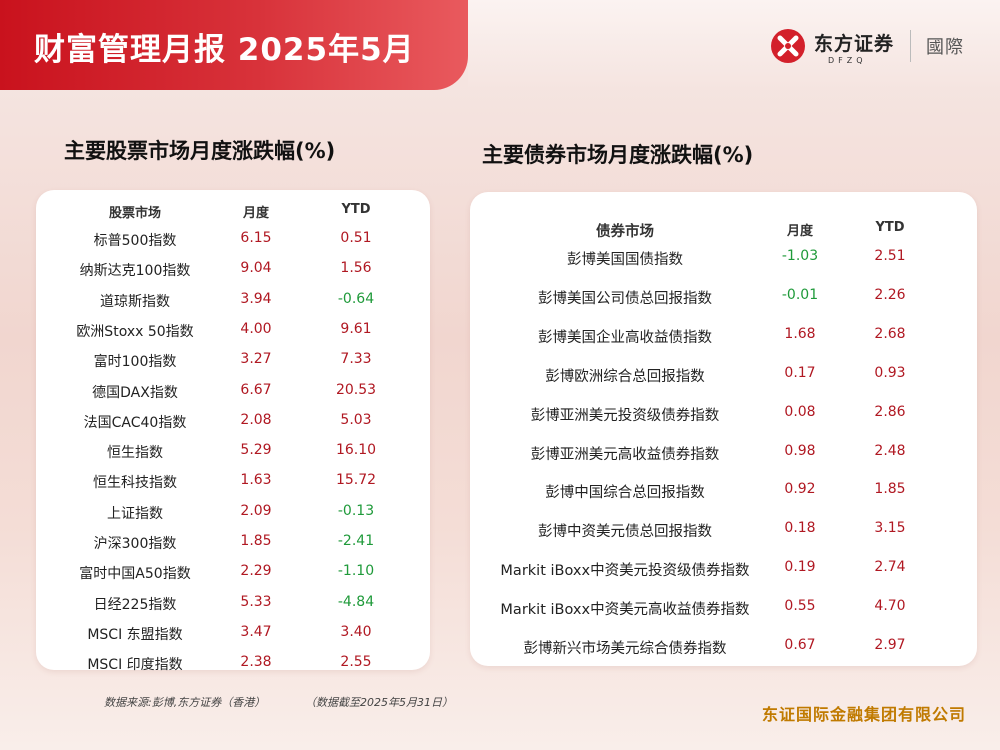 This screenshot has width=1000, height=750. What do you see at coordinates (233, 546) in the screenshot?
I see `table-row: 沪深300指数 1.85 -2.41` at bounding box center [233, 546].